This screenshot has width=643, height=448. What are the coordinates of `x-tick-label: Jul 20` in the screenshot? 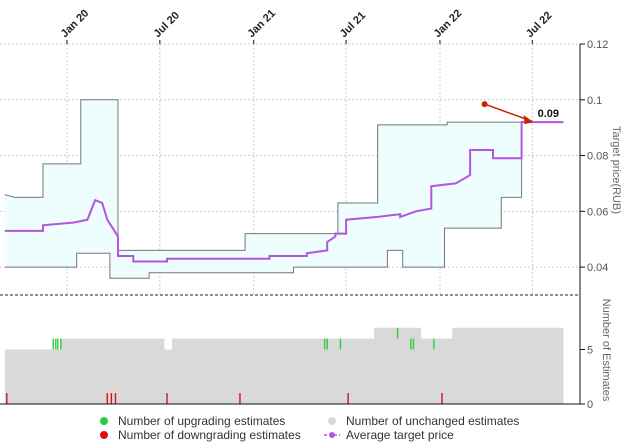 It's located at (166, 25).